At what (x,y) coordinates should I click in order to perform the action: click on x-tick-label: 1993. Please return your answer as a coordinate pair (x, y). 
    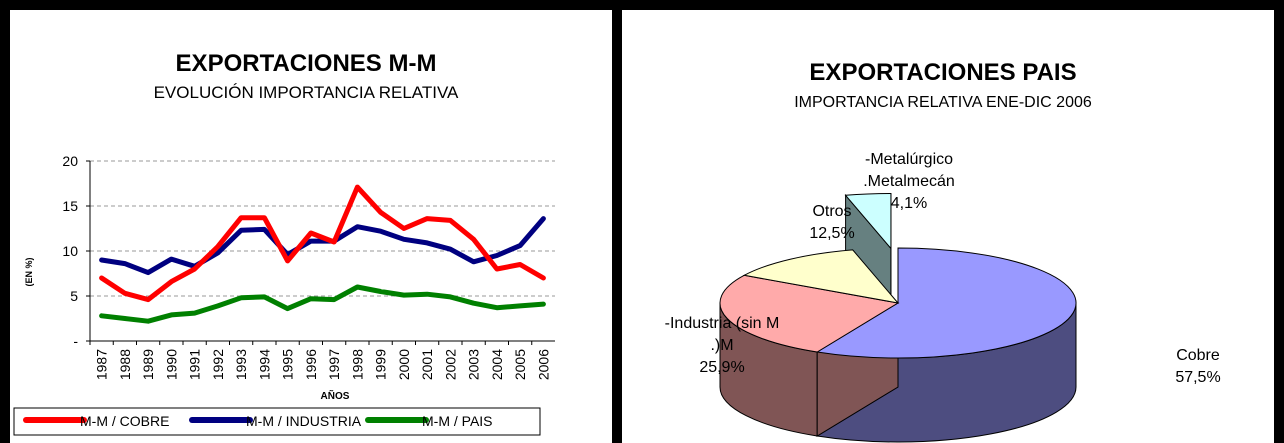
    Looking at the image, I should click on (241, 364).